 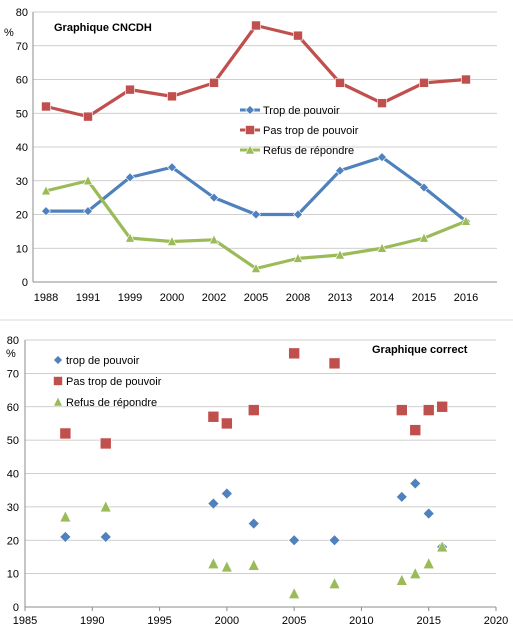 I want to click on bottom-y-tick-label: 50, so click(x=13, y=441).